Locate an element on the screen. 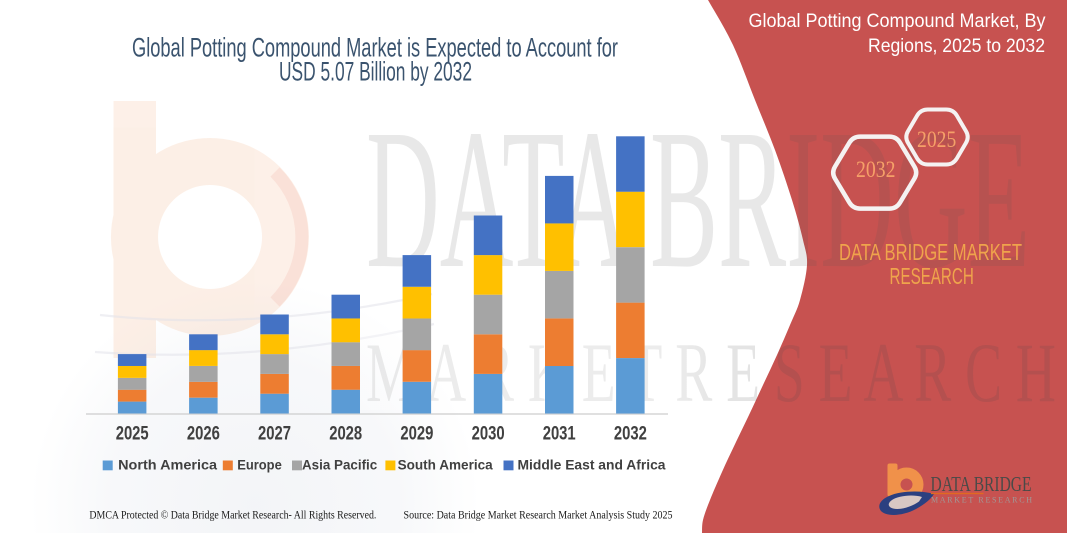  svg-text: Middle East and Africa is located at coordinates (592, 465).